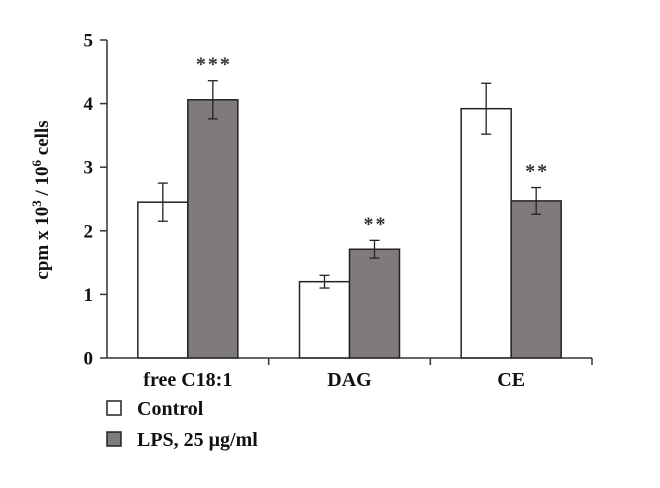  What do you see at coordinates (187, 380) in the screenshot?
I see `x-tick-label: free C18:1` at bounding box center [187, 380].